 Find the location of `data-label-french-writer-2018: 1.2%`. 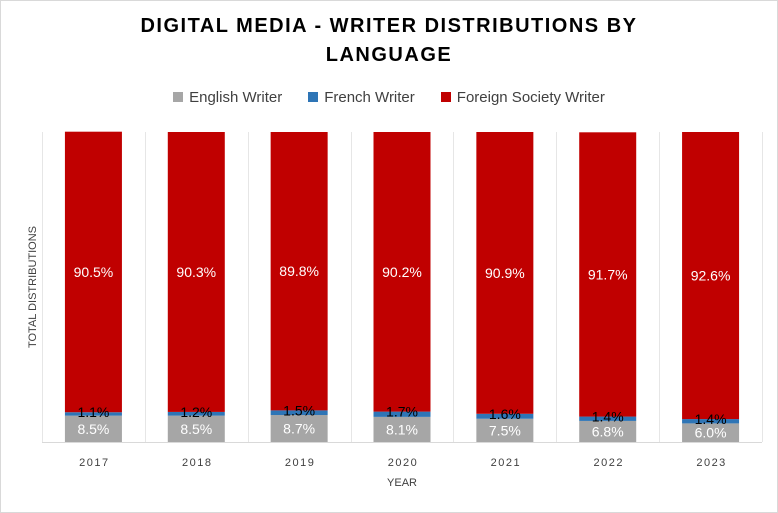

data-label-french-writer-2018: 1.2% is located at coordinates (196, 412).